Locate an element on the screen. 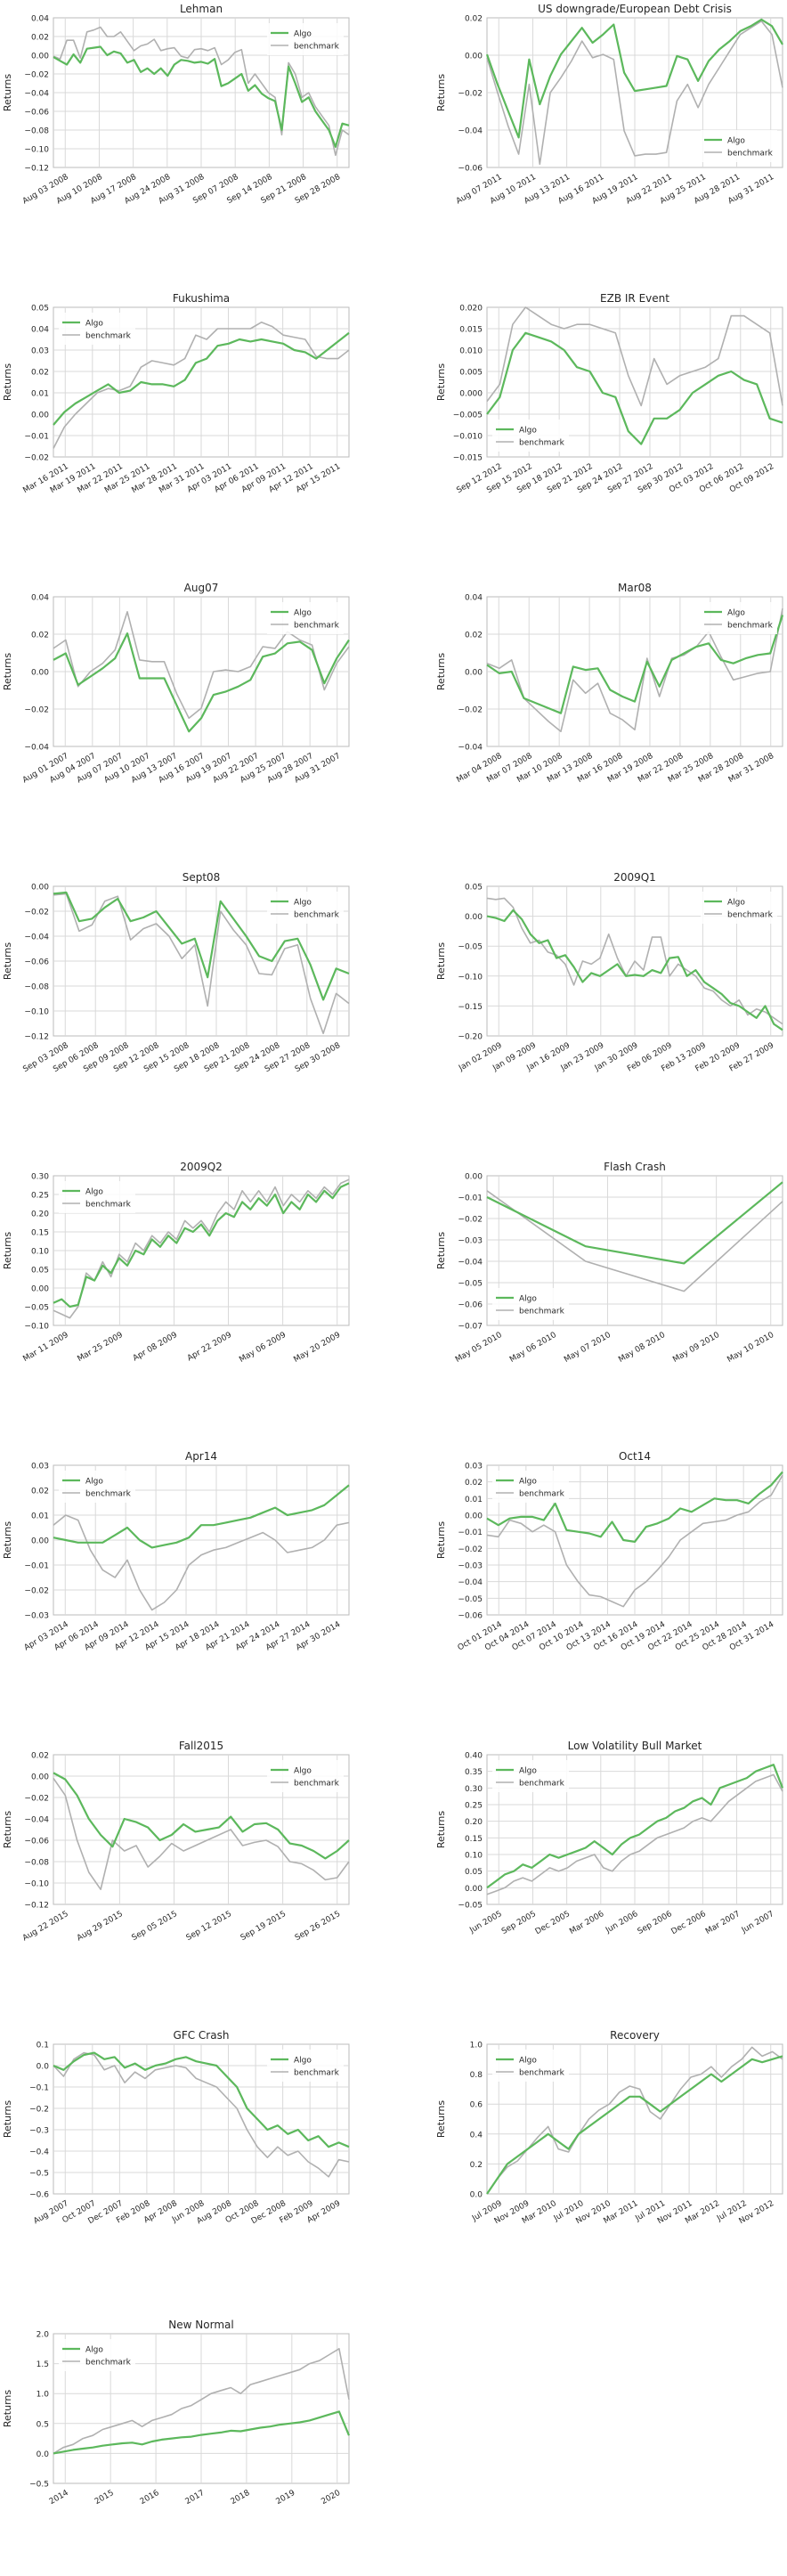 This screenshot has width=787, height=2576. chart-title: EZB IR Event is located at coordinates (634, 298).